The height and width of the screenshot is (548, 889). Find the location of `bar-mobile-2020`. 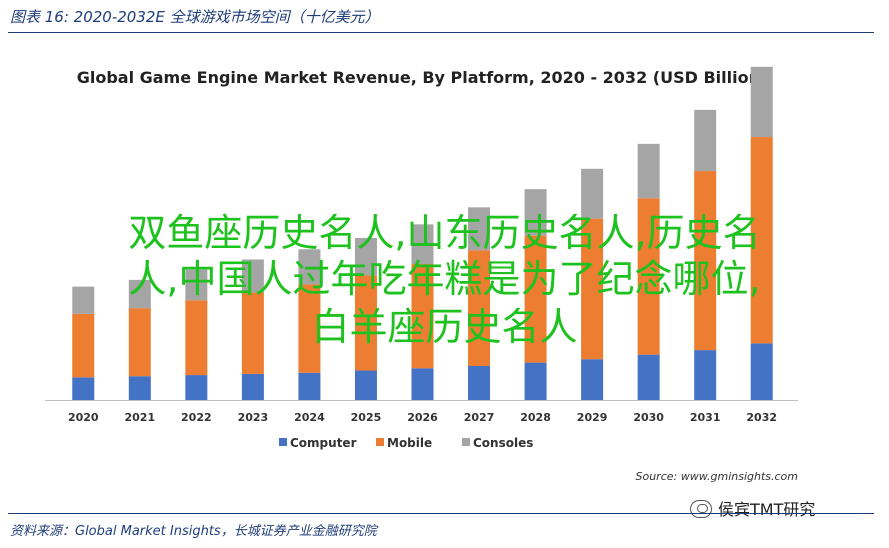

bar-mobile-2020 is located at coordinates (83, 345).